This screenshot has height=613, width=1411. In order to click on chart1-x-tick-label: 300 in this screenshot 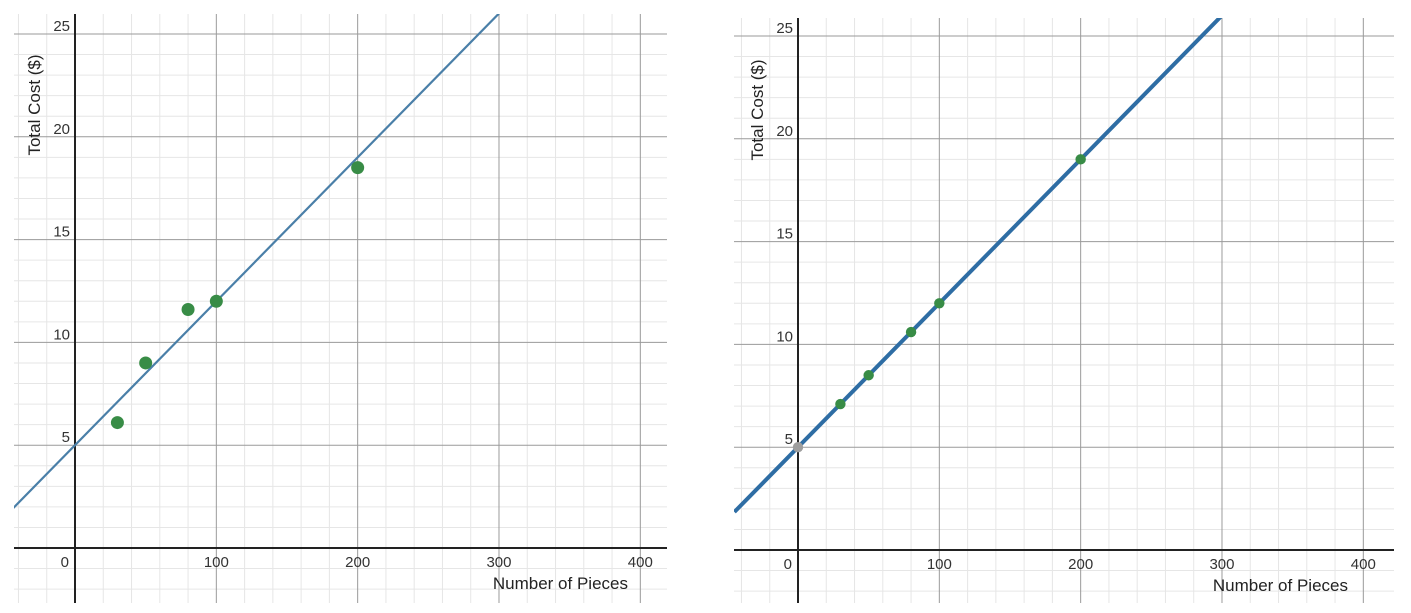, I will do `click(498, 562)`.